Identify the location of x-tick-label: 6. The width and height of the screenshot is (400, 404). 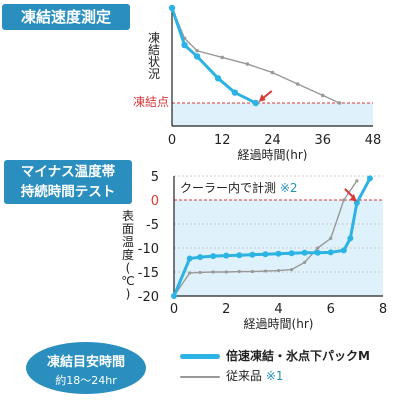
(331, 309).